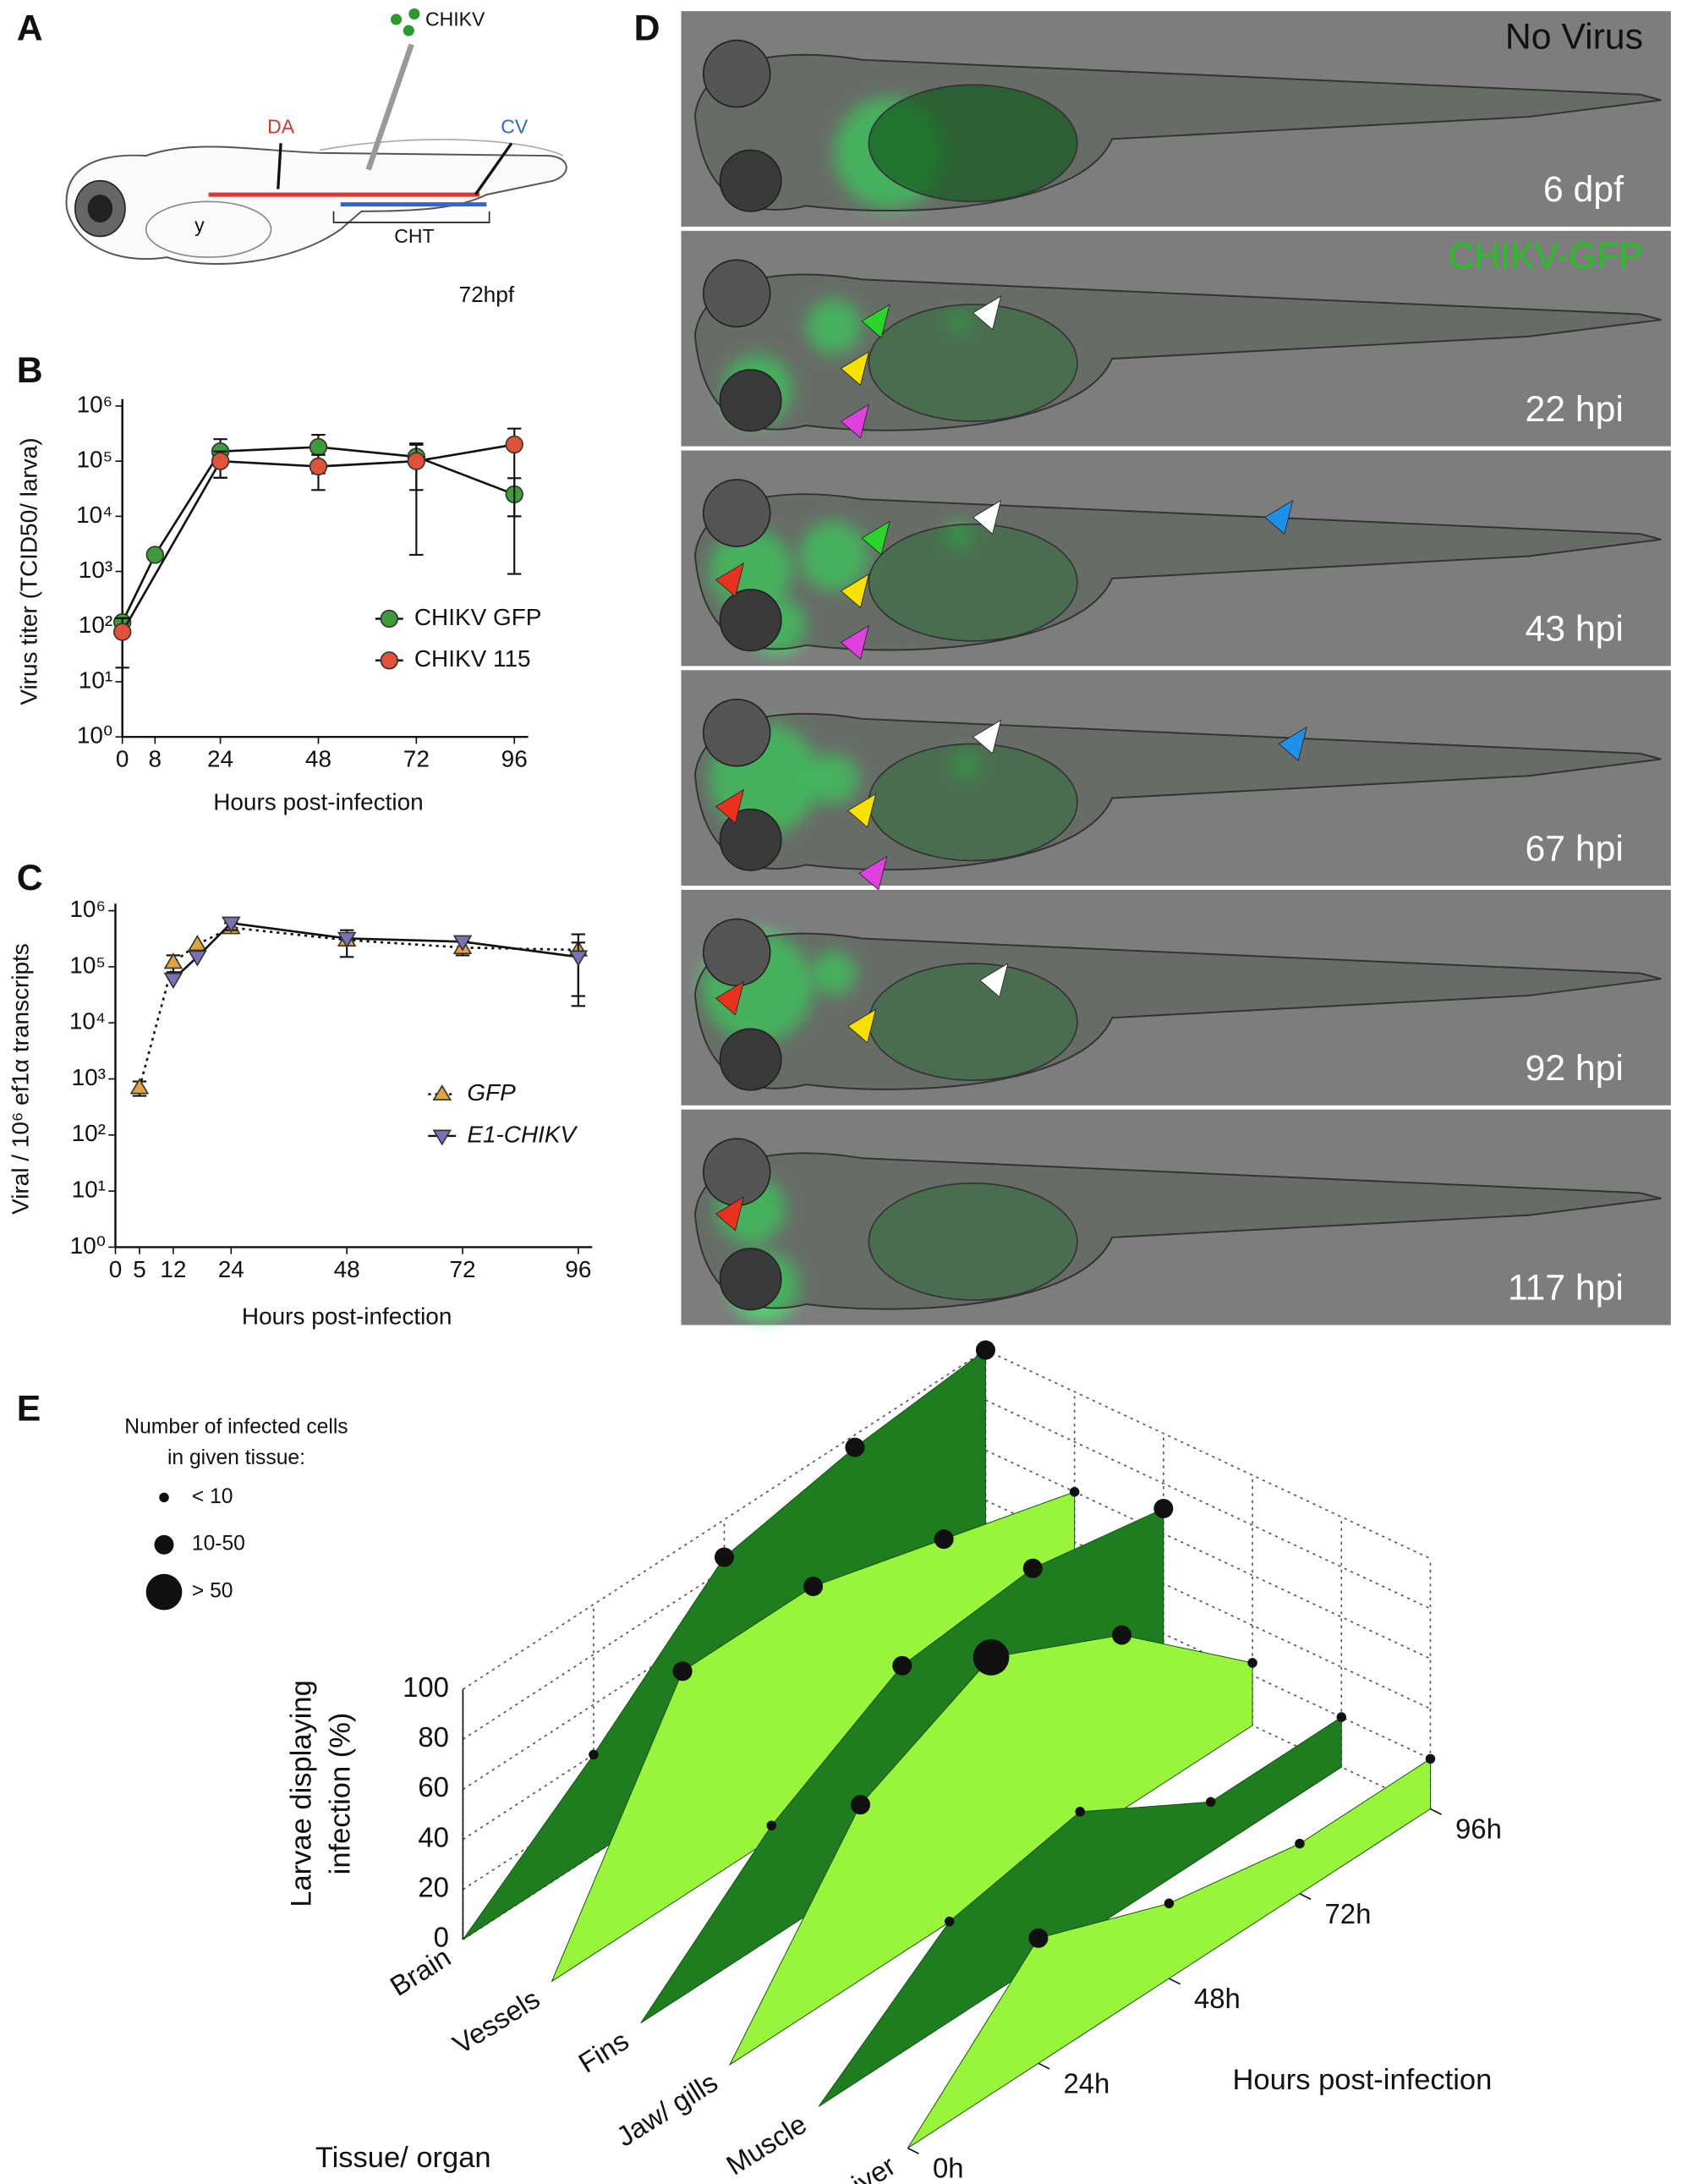  I want to click on grid-line, so click(1208, 1504).